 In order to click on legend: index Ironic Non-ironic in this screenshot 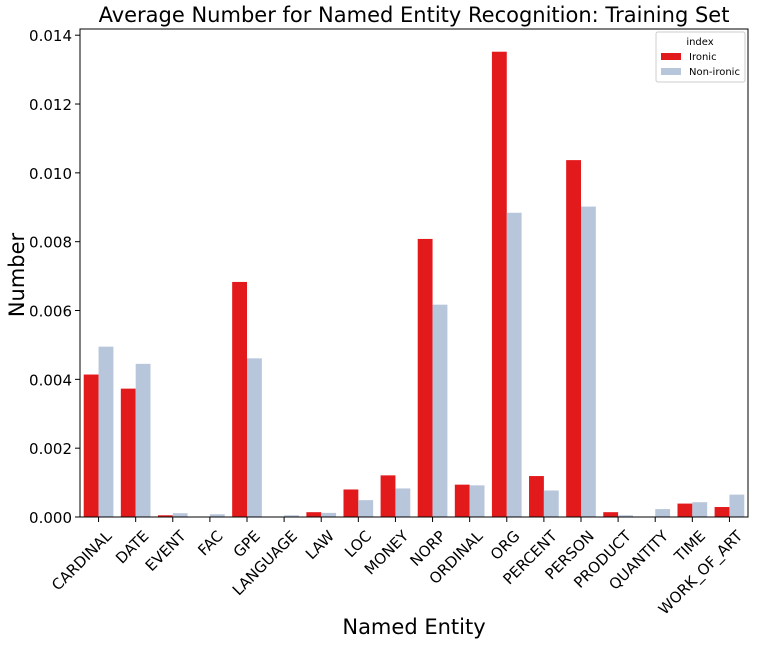, I will do `click(700, 57)`.